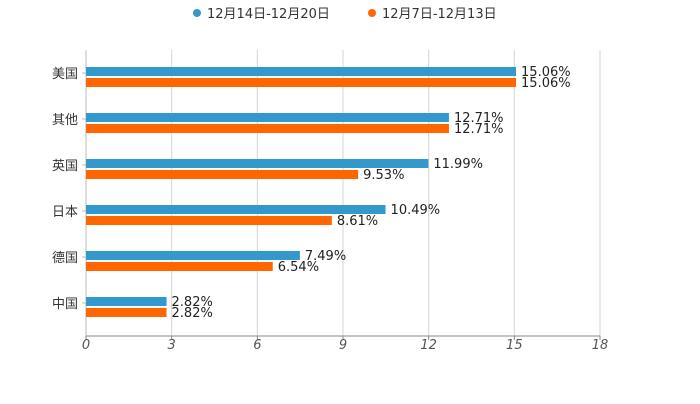  I want to click on category-label-1: 其他, so click(65, 120).